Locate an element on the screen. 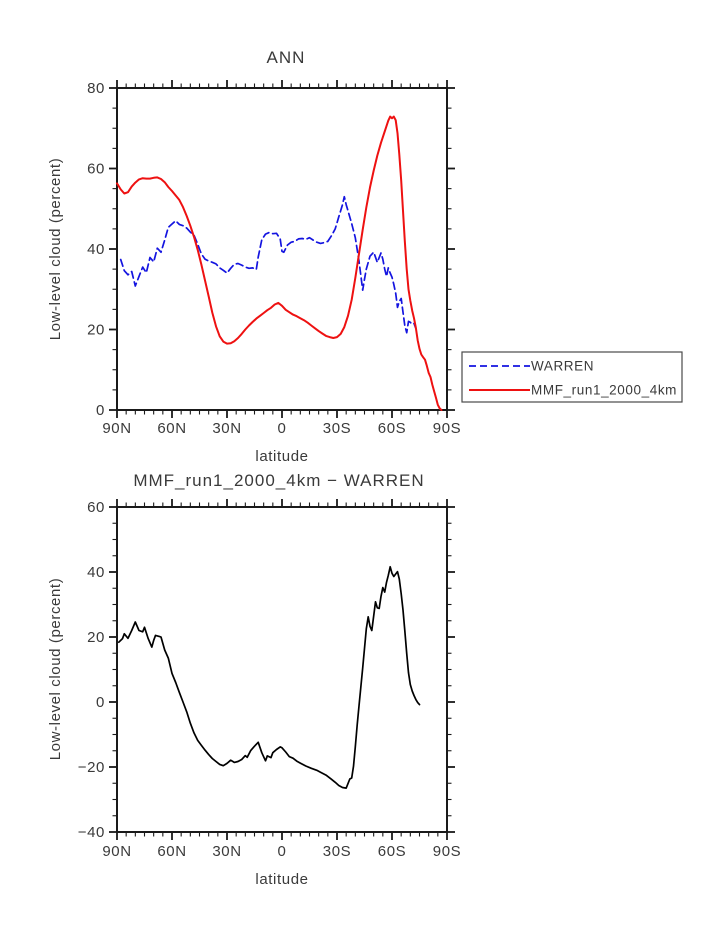  top-chart-series is located at coordinates (279, 263).